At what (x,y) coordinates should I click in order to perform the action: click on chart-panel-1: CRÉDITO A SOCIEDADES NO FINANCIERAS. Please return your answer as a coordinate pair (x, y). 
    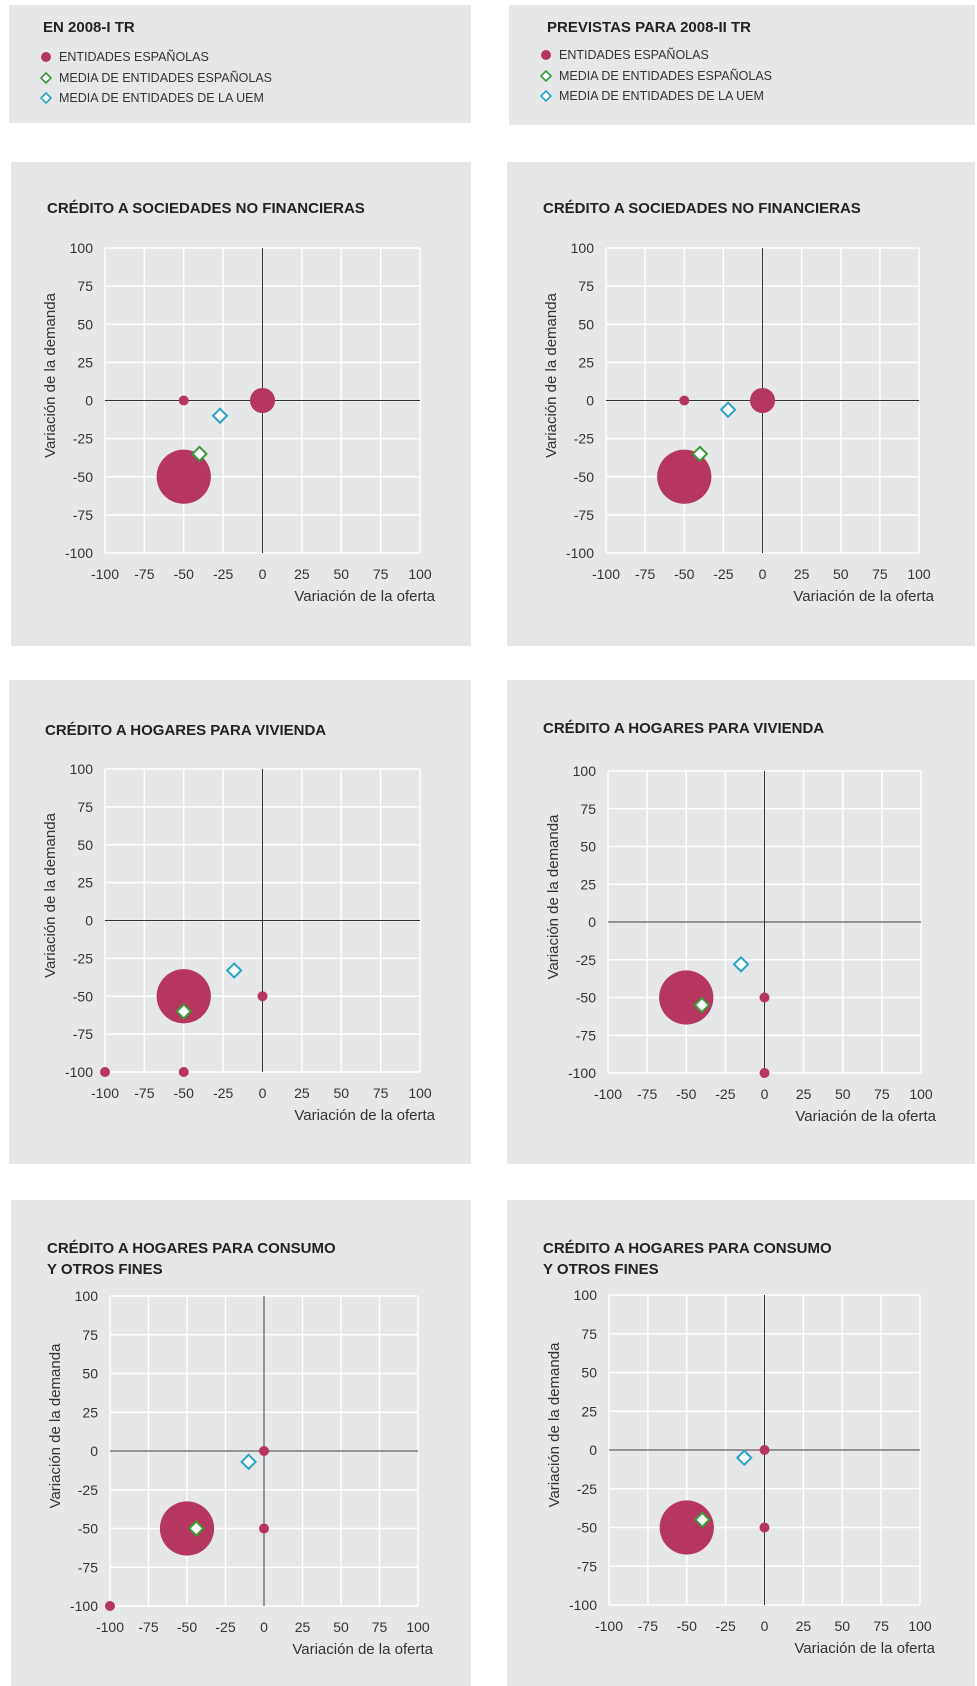
    Looking at the image, I should click on (241, 404).